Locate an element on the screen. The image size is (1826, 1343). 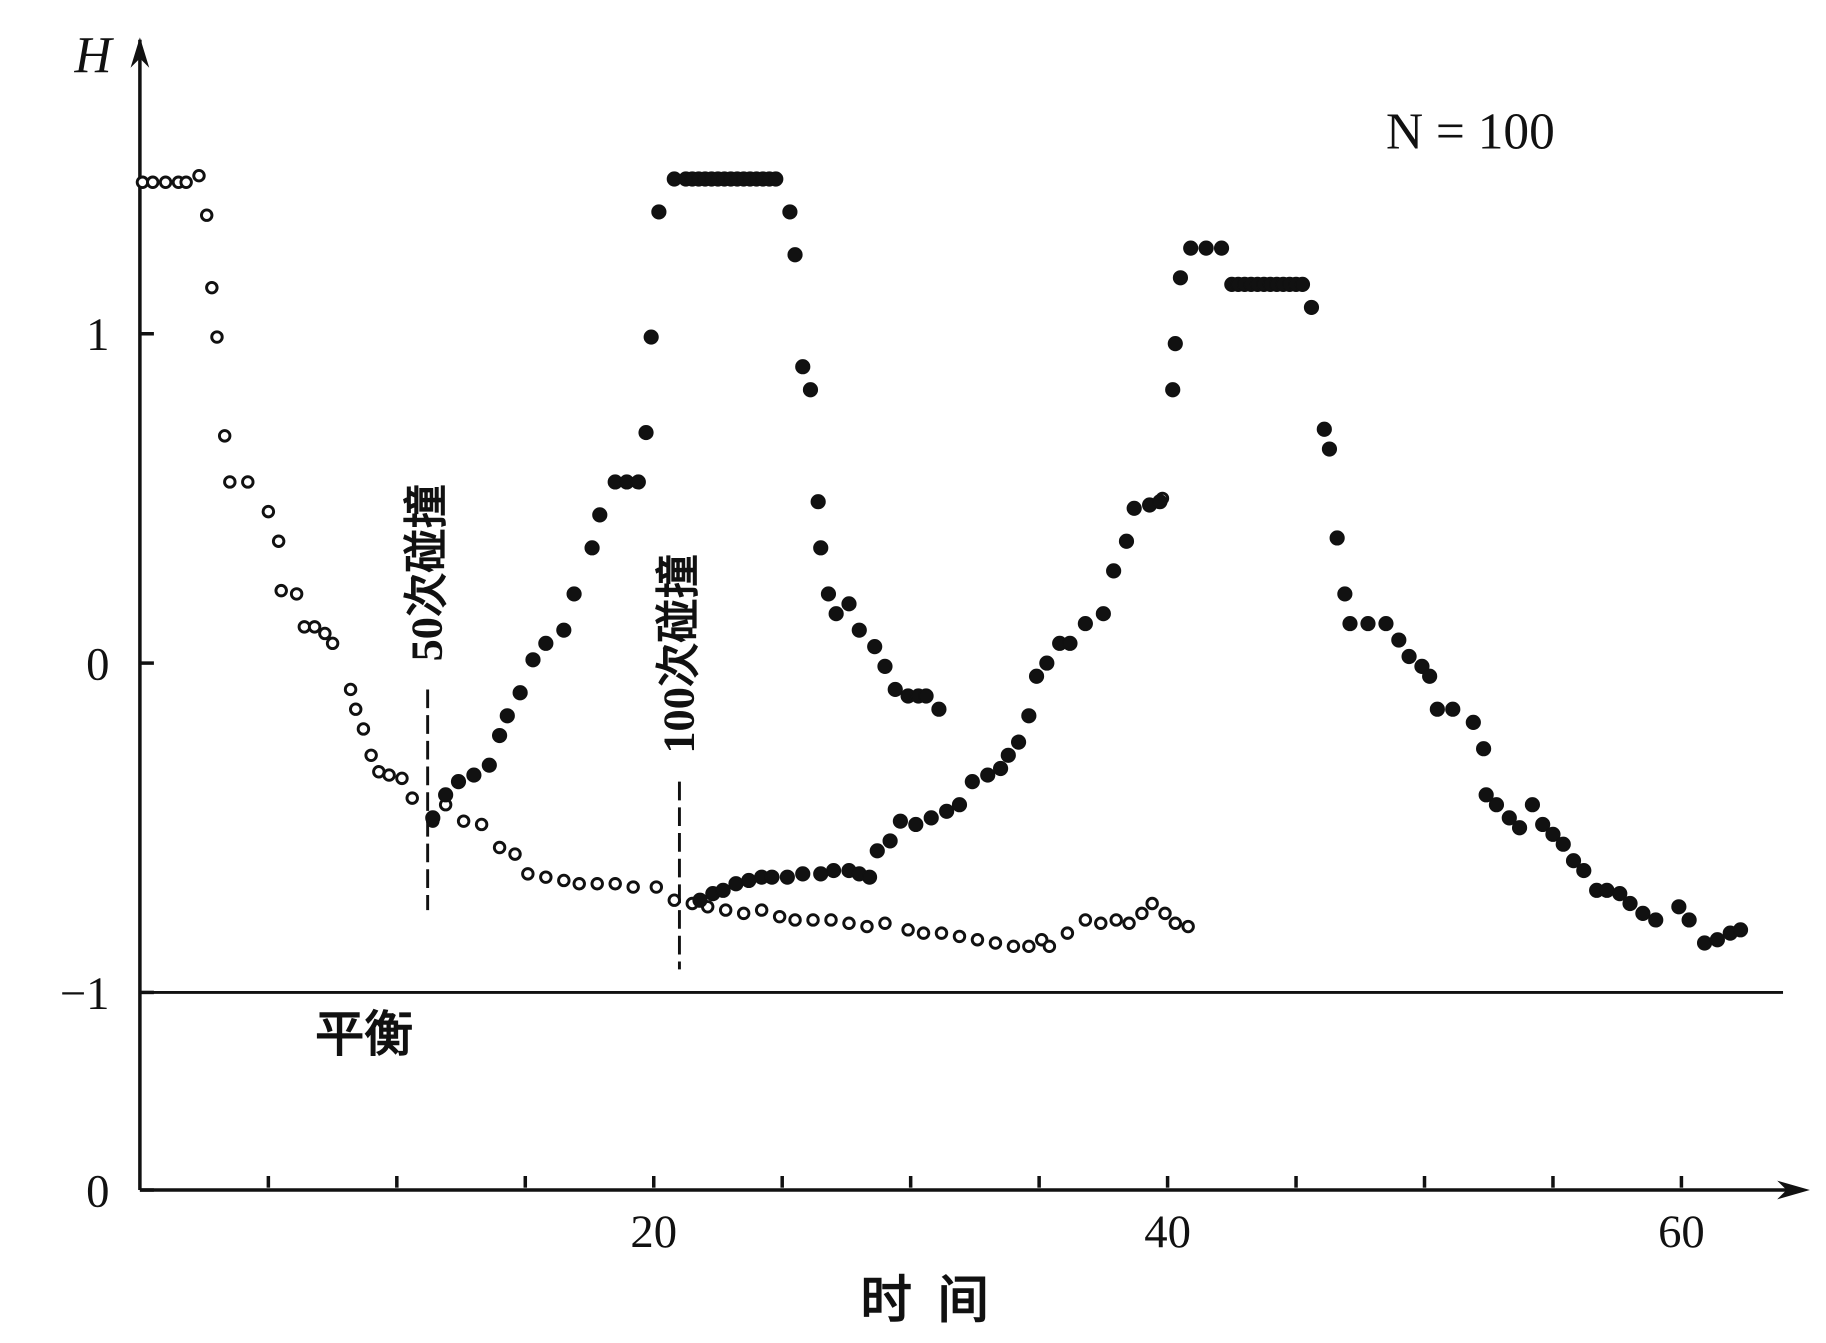
x-arrow is located at coordinates (1793, 1190).